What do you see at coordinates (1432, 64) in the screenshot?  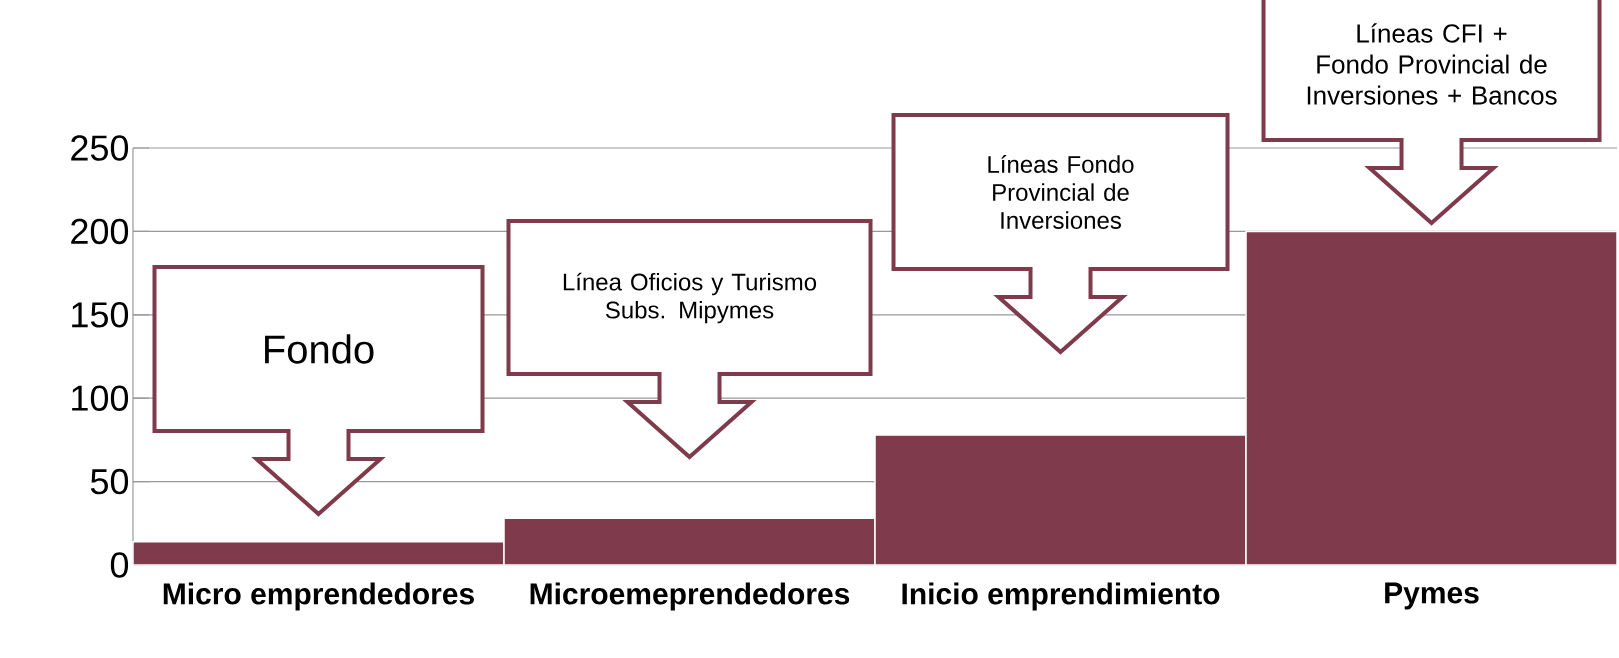 I see `text: Líneas CFI + Fondo Provincial de Inversiones + Bancos` at bounding box center [1432, 64].